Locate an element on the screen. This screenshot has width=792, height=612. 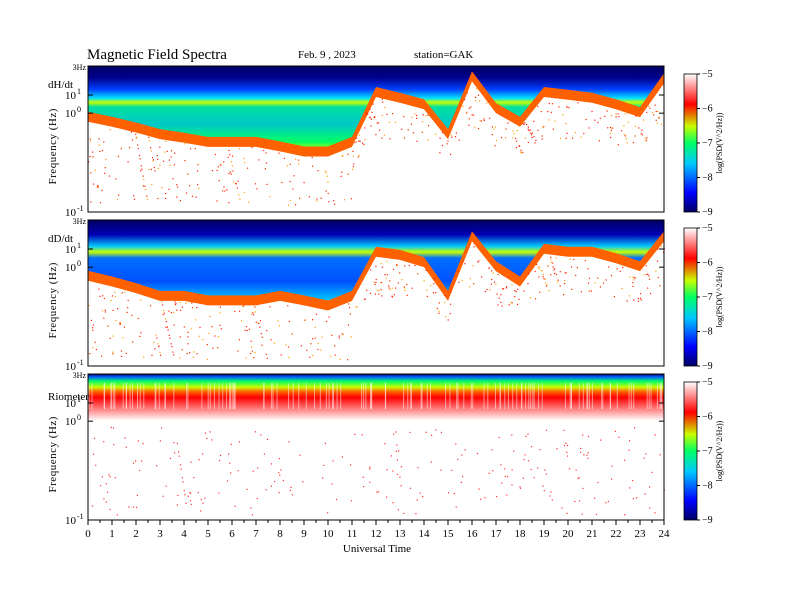
chart-date: Feb. 9 , 2023 is located at coordinates (327, 55).